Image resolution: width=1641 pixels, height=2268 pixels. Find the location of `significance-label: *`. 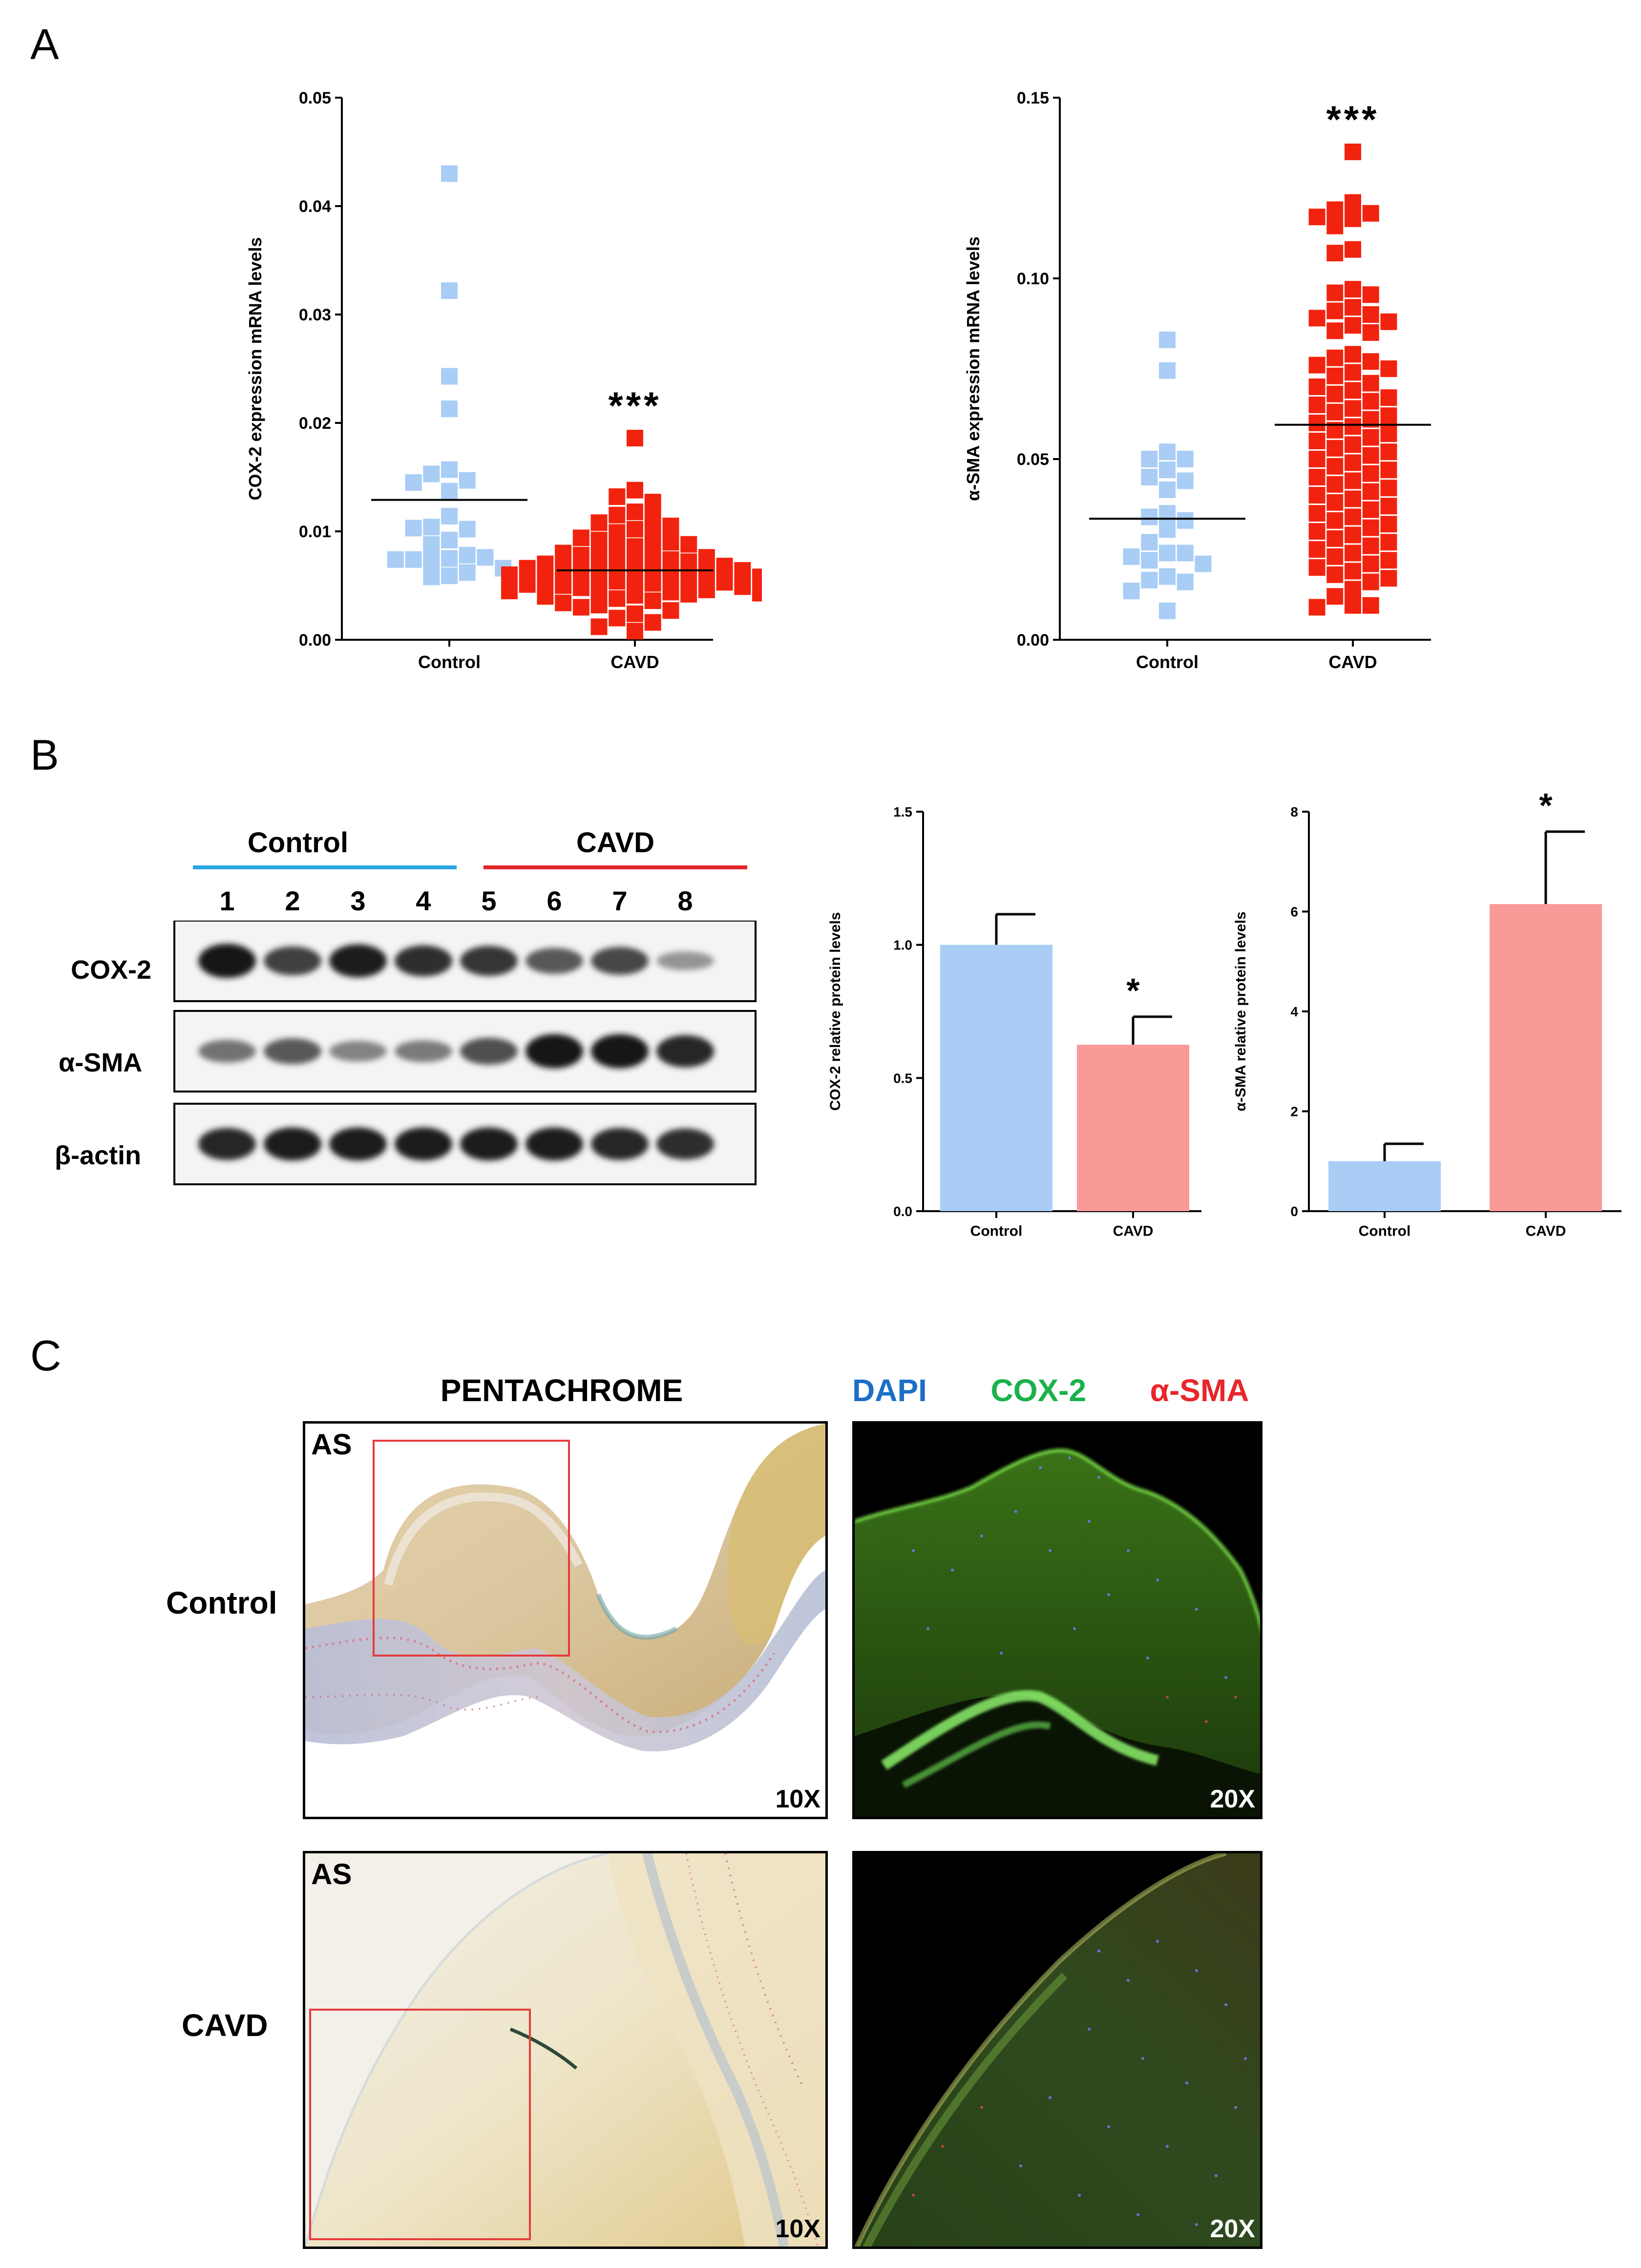

significance-label: * is located at coordinates (1546, 805).